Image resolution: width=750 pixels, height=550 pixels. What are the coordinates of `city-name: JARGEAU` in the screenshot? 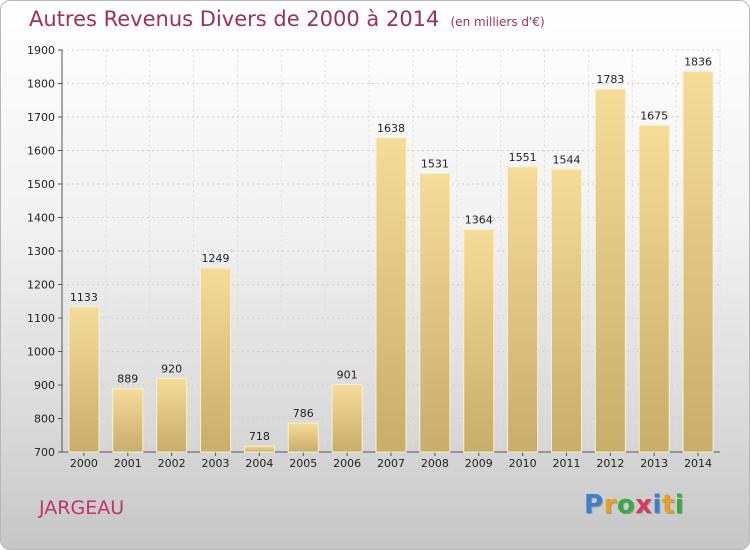 It's located at (82, 508).